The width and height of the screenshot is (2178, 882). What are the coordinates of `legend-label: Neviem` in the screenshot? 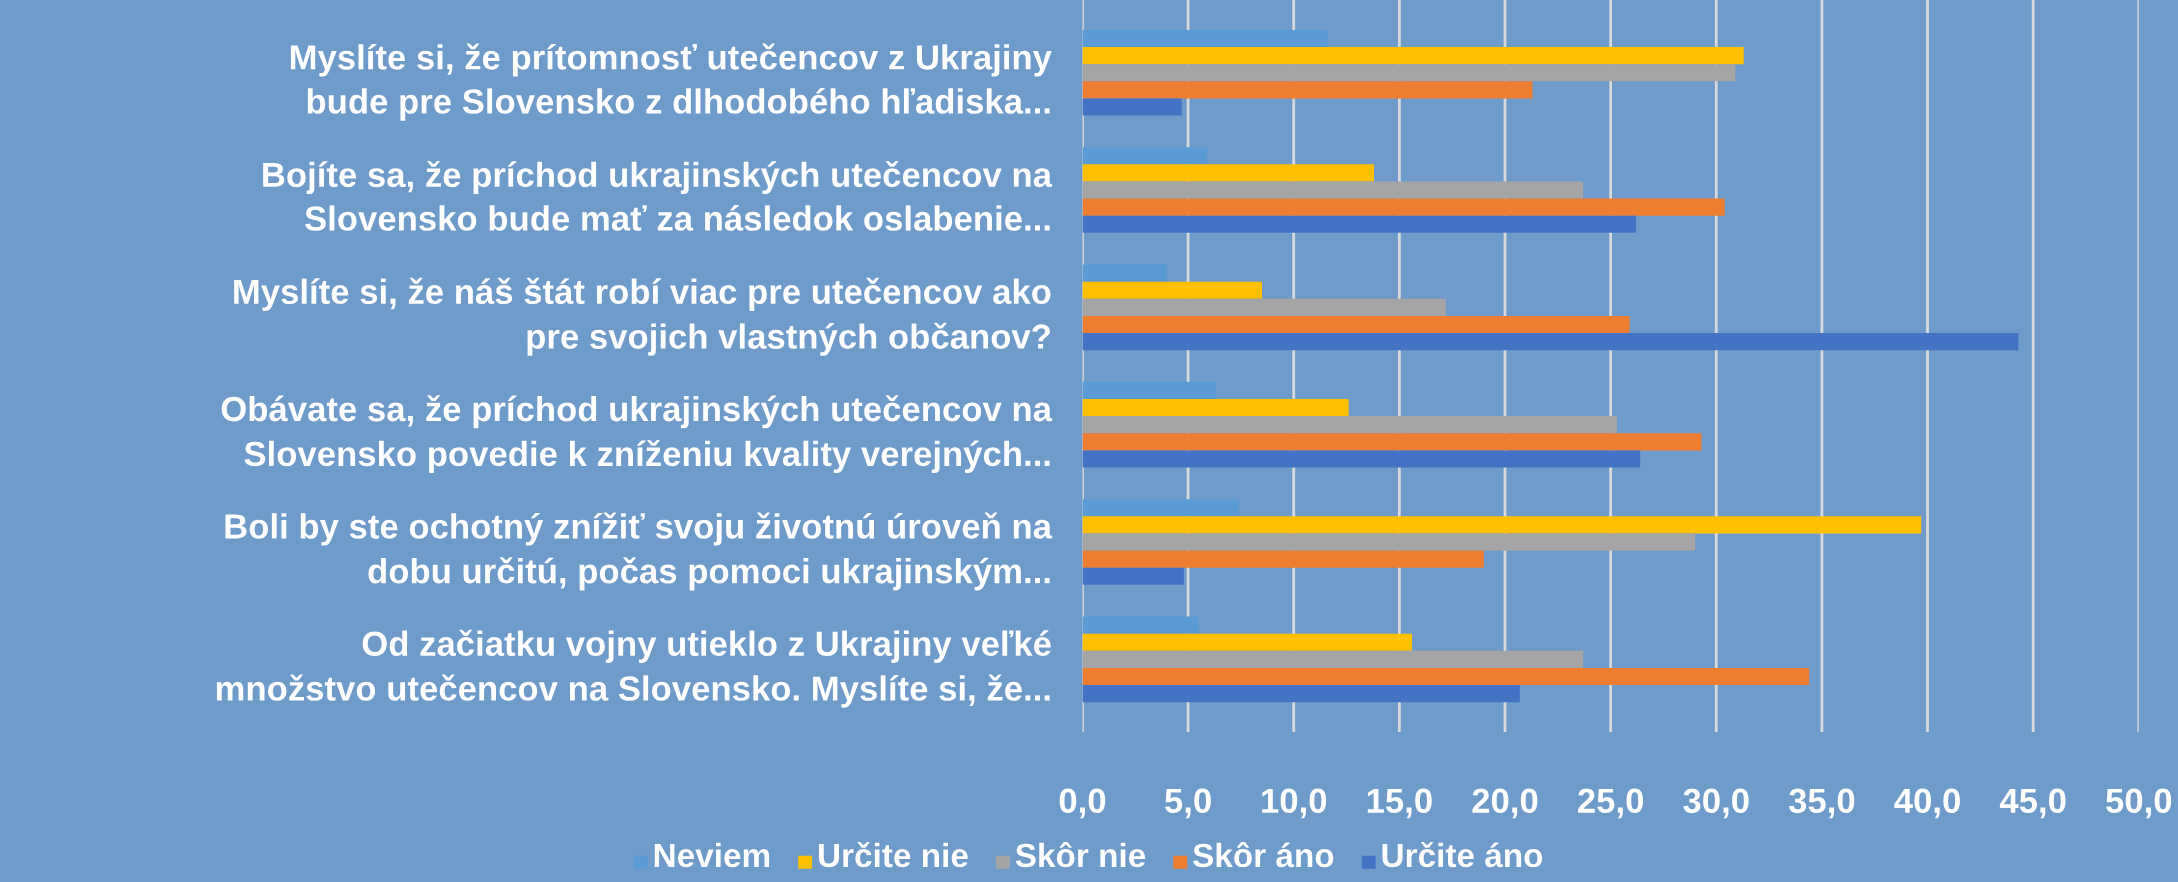 It's located at (712, 855).